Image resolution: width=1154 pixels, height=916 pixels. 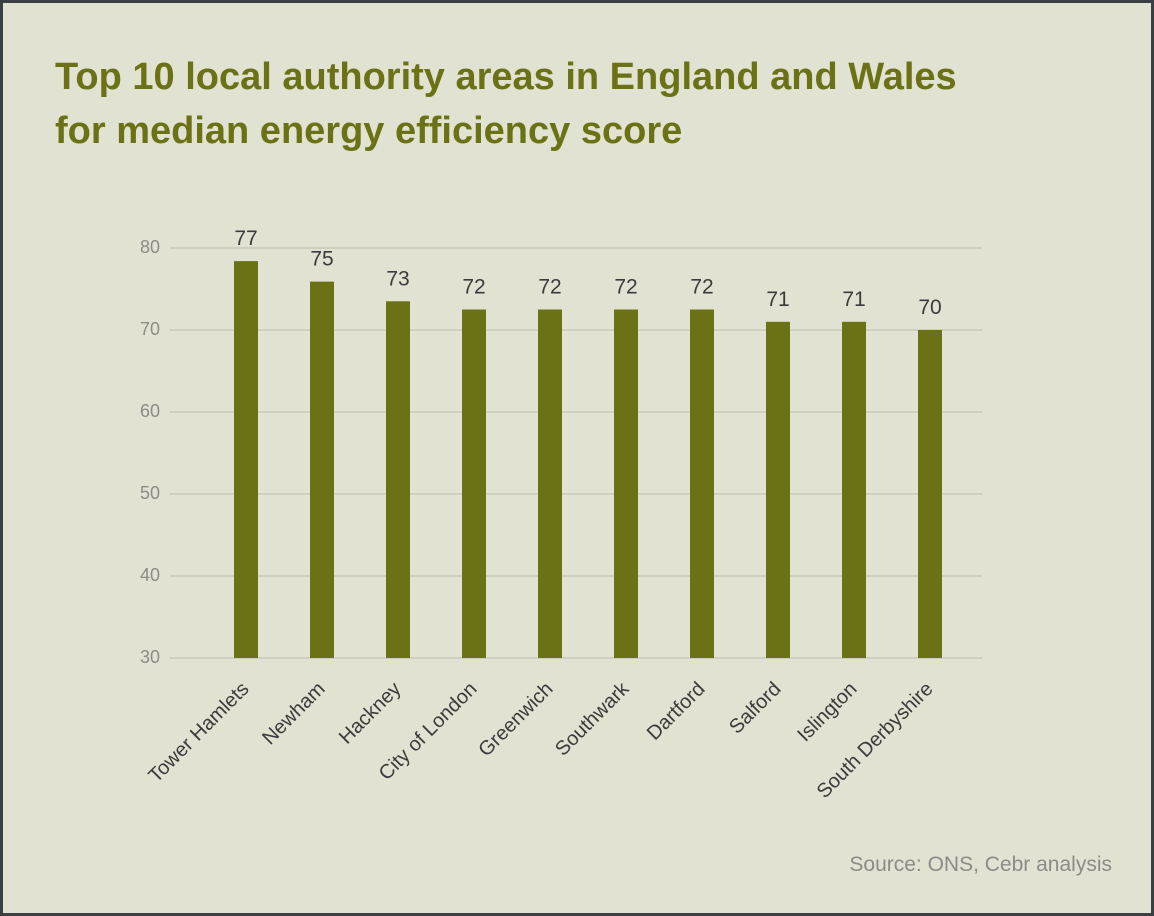 I want to click on x-tick-label: Tower Hamlets, so click(x=198, y=732).